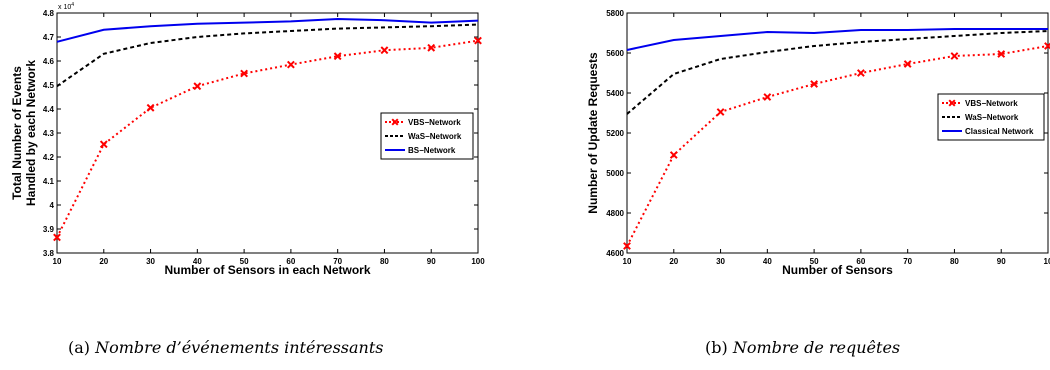  I want to click on y-tick-label: 4.4, so click(49, 109).